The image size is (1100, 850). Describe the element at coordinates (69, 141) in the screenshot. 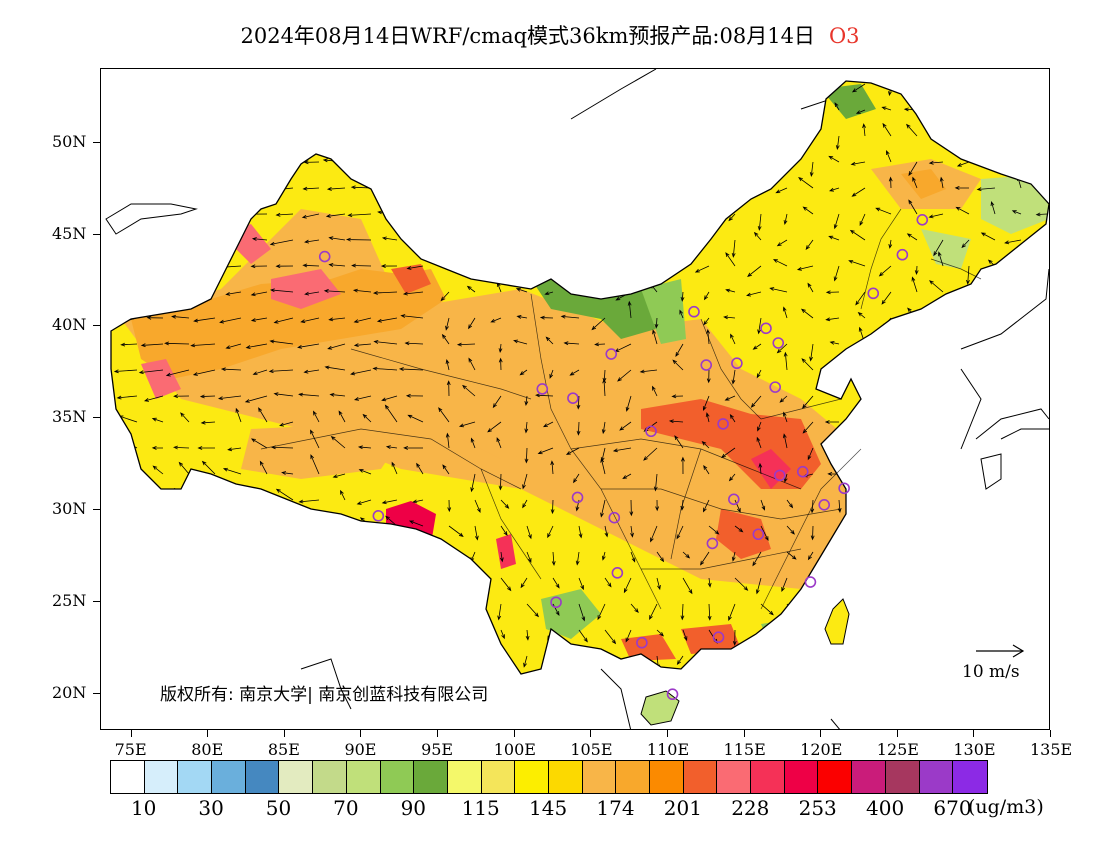

I see `lat-label: 50N` at that location.